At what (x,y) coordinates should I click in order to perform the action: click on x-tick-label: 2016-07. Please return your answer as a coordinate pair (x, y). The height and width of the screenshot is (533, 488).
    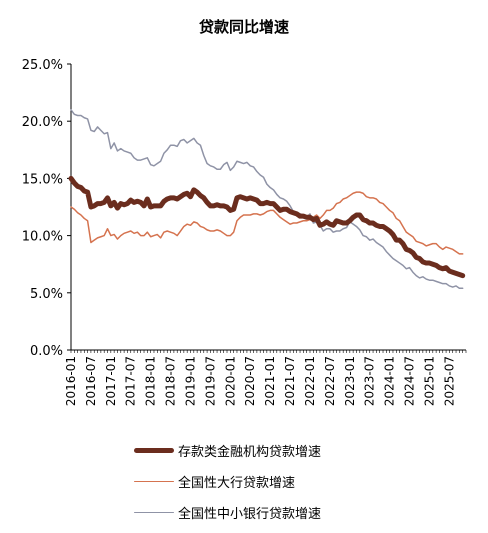
    Looking at the image, I should click on (91, 381).